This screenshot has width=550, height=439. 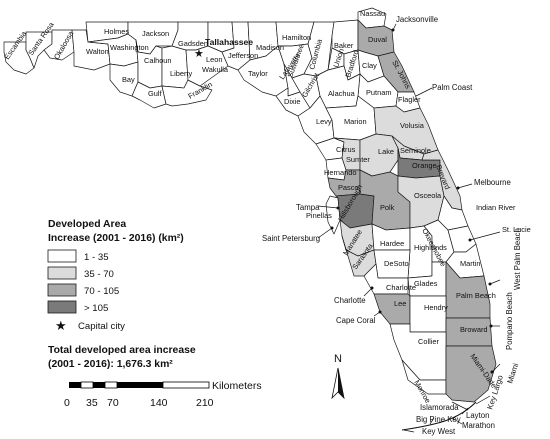 I want to click on county-label: Volusia, so click(x=412, y=125).